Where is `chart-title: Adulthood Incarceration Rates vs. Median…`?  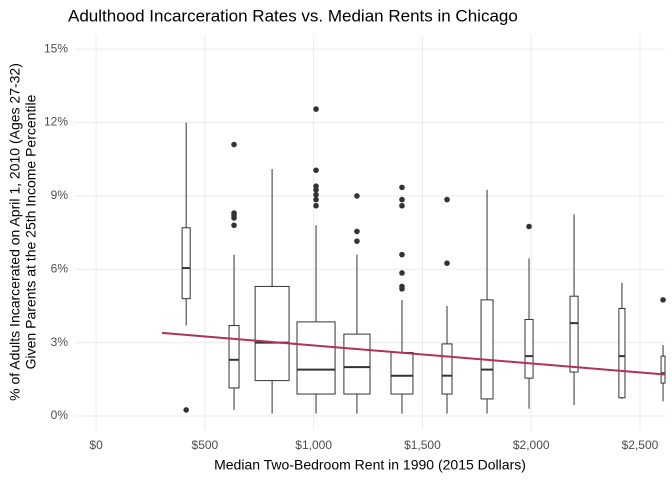
chart-title: Adulthood Incarceration Rates vs. Median… is located at coordinates (293, 15).